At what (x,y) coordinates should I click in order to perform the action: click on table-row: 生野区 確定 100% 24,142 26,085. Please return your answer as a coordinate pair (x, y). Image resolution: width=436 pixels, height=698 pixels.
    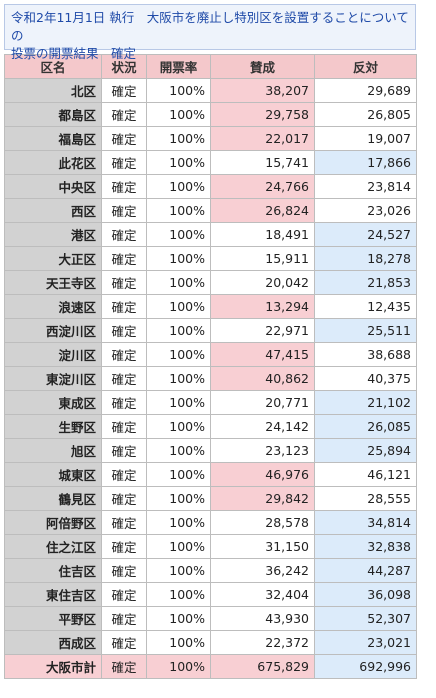
    Looking at the image, I should click on (210, 426).